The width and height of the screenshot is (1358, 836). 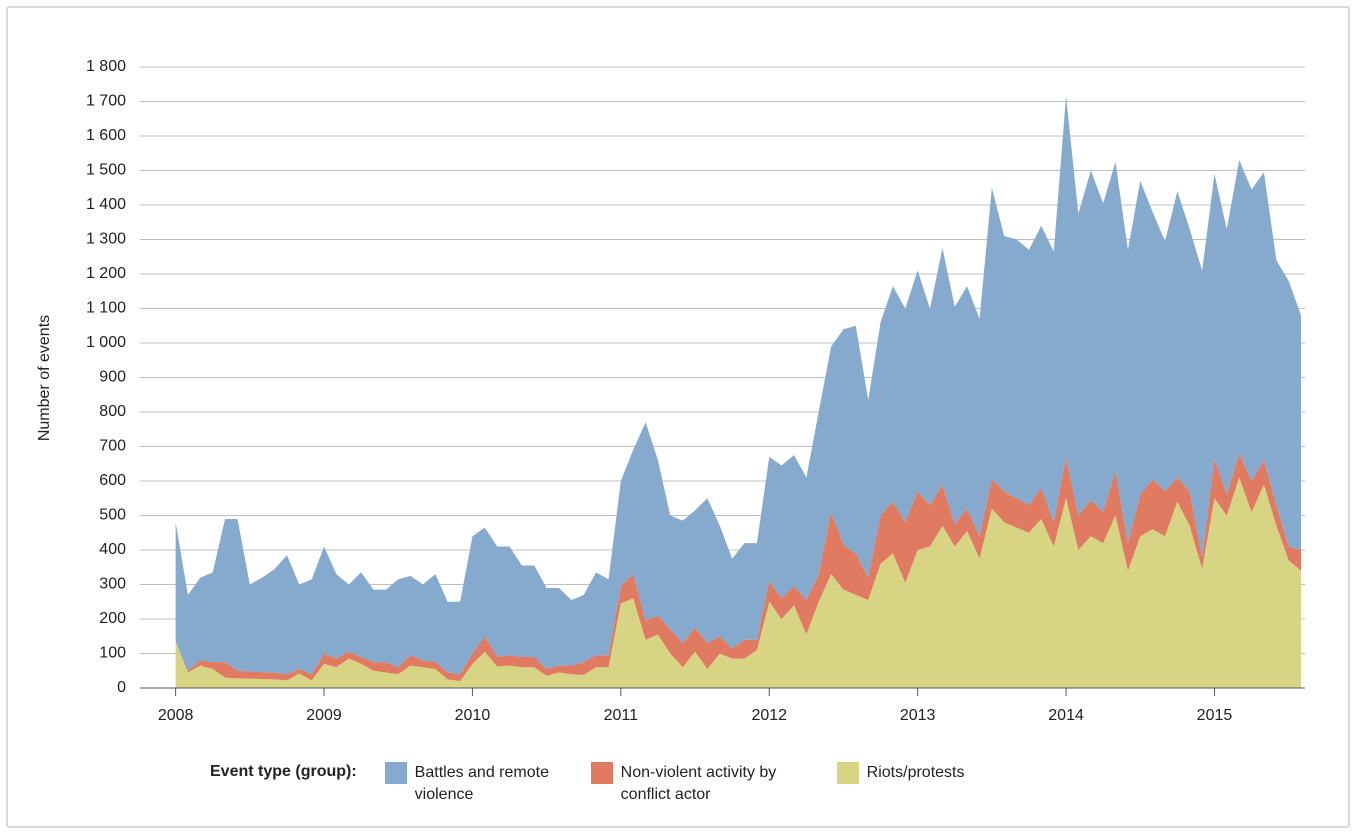 What do you see at coordinates (1215, 715) in the screenshot?
I see `x-tick-label: 2015` at bounding box center [1215, 715].